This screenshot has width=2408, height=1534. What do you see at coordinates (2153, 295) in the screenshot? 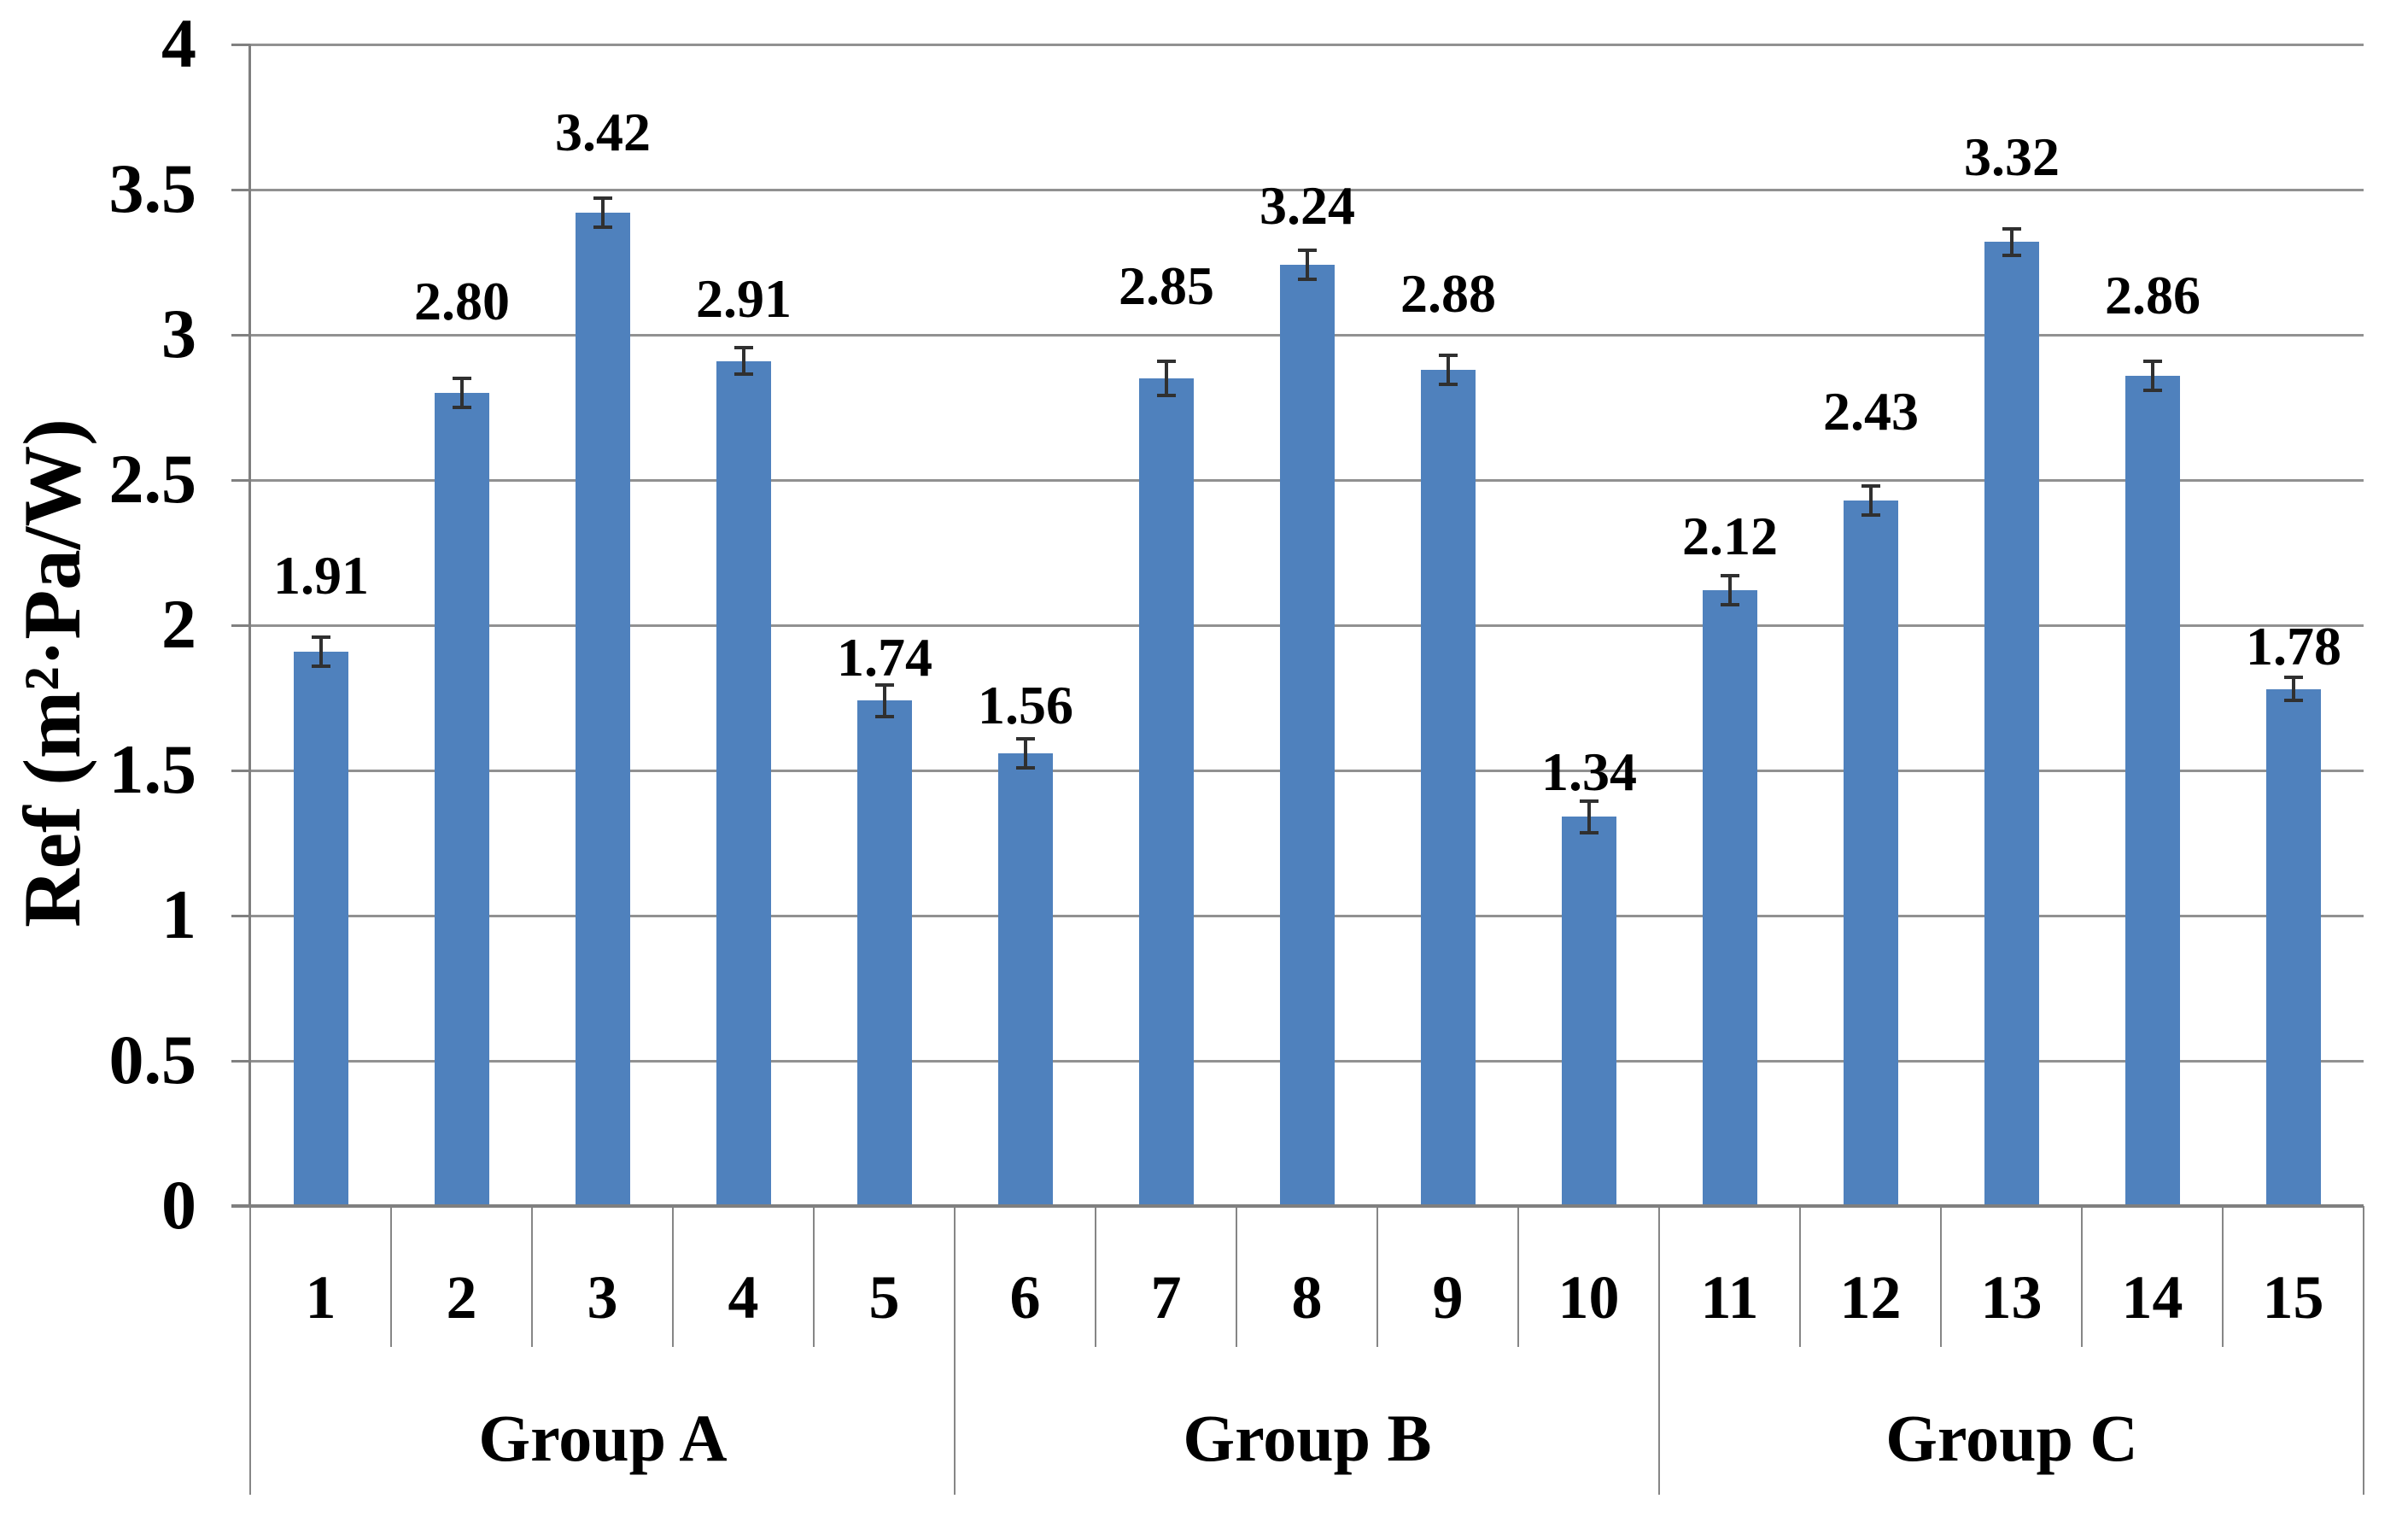
I see `bar-value-label: 2.86` at bounding box center [2153, 295].